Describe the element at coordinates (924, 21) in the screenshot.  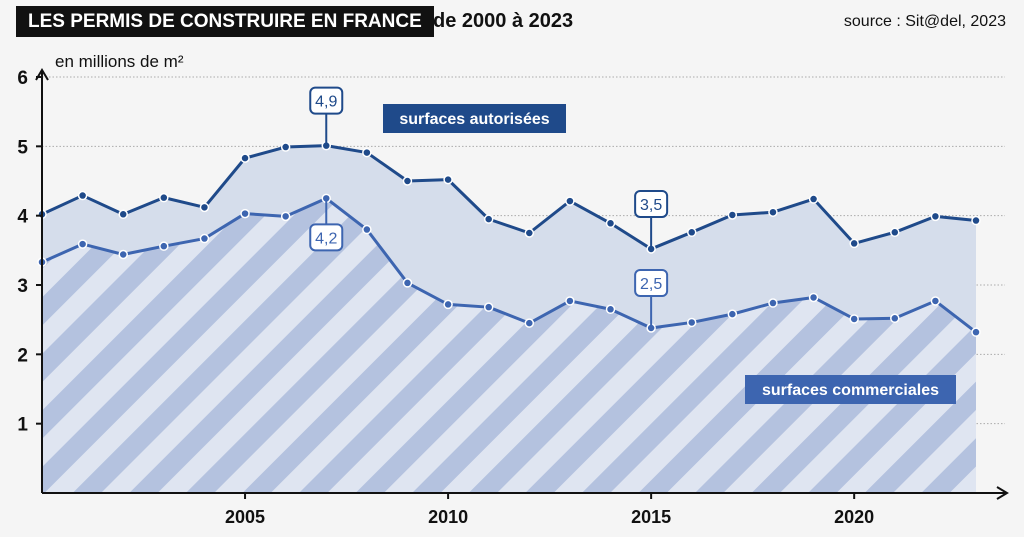
I see `source-note: source : Sit@del, 2023` at that location.